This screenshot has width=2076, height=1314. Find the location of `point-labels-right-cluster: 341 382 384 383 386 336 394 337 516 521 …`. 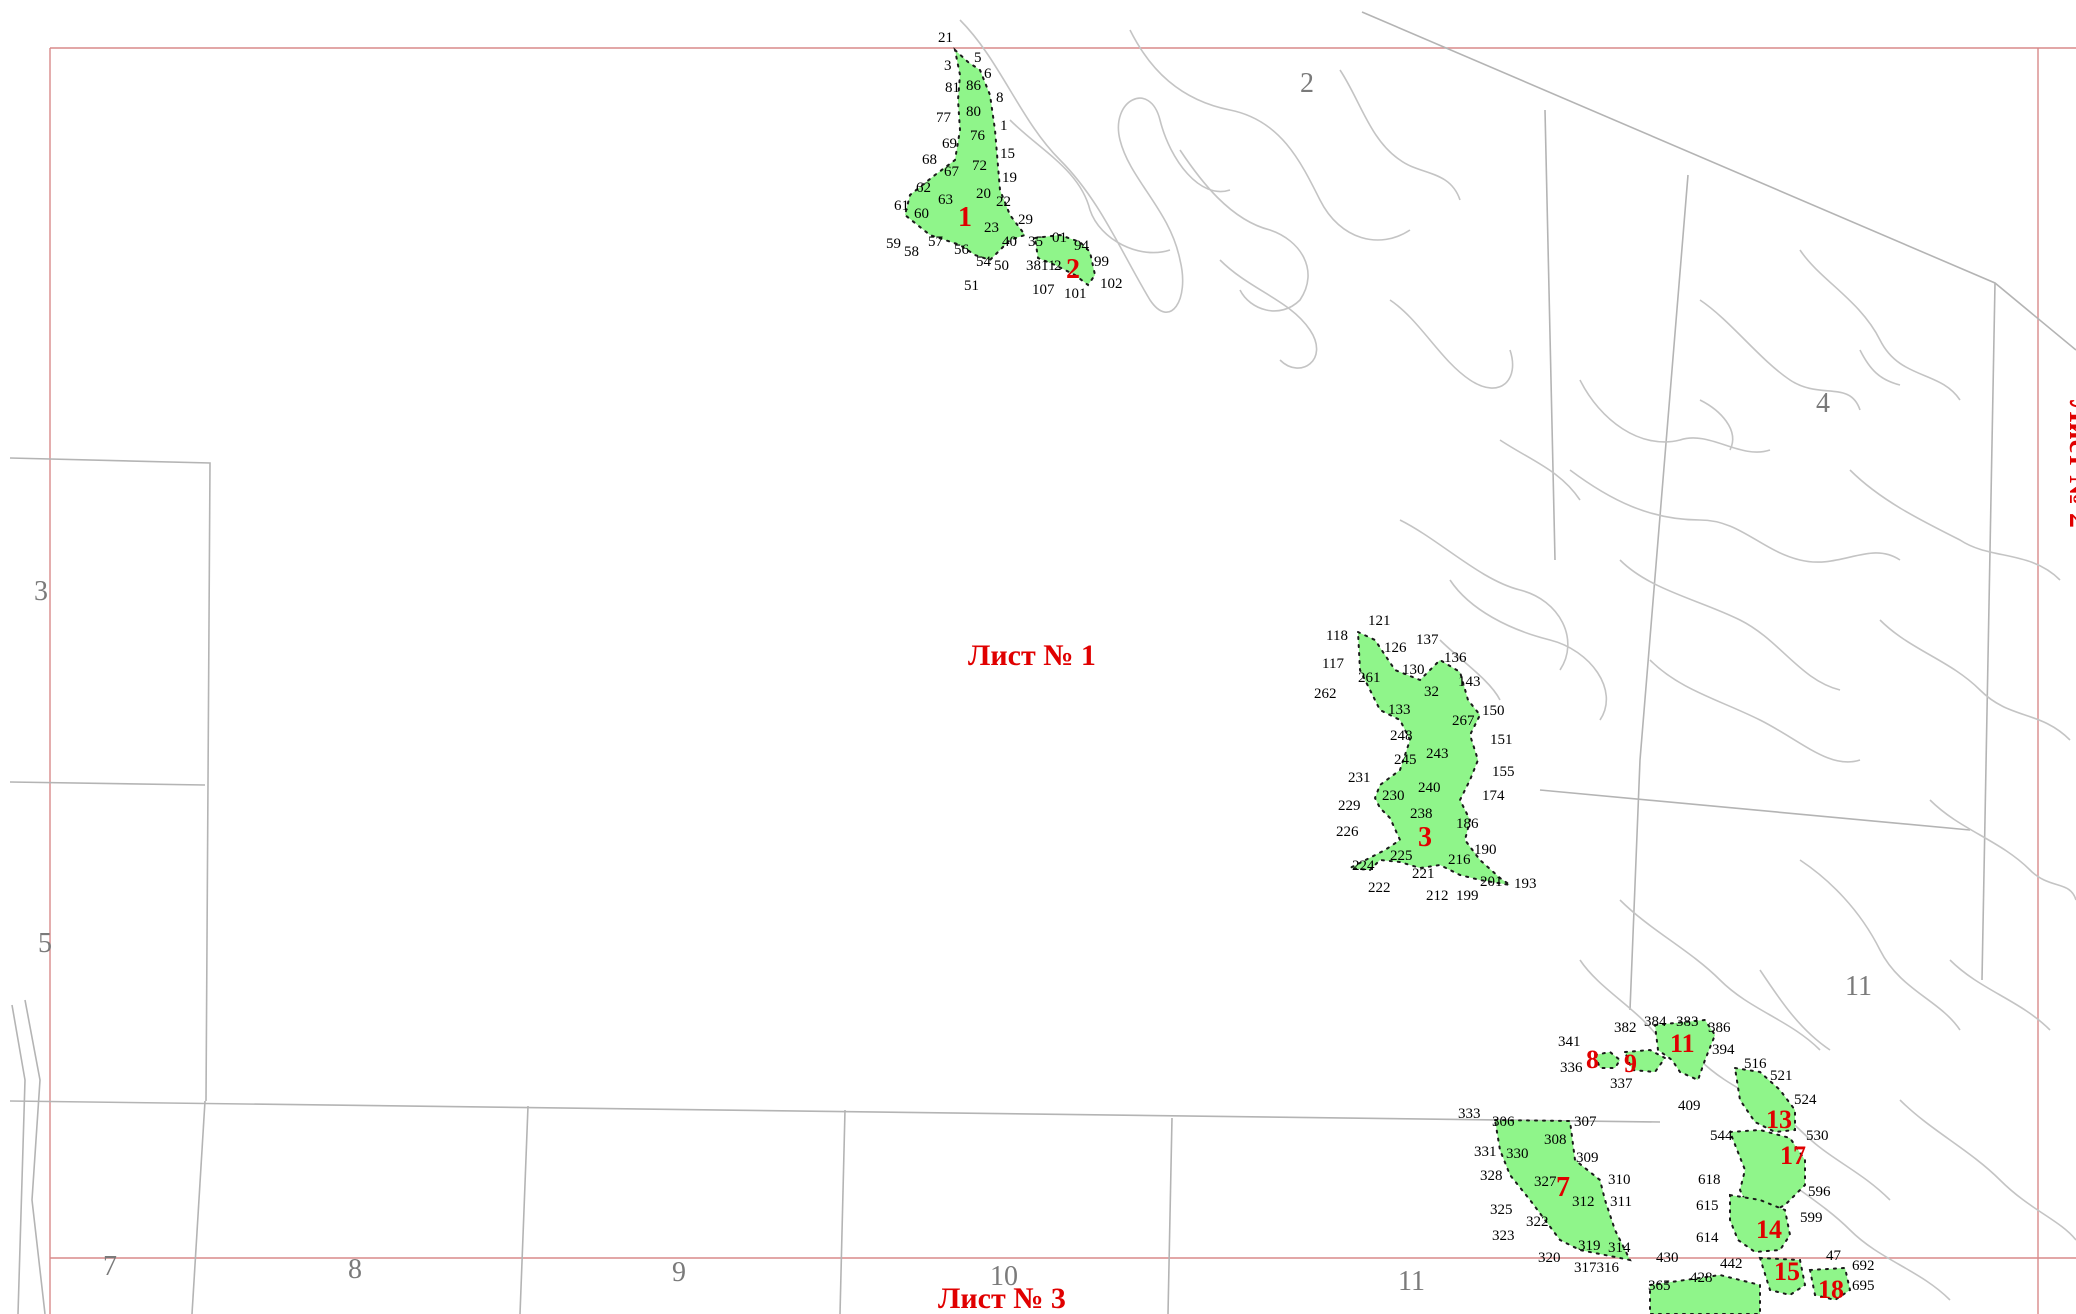

point-labels-right-cluster: 341 382 384 383 386 336 394 337 516 521 … is located at coordinates (1716, 1154).